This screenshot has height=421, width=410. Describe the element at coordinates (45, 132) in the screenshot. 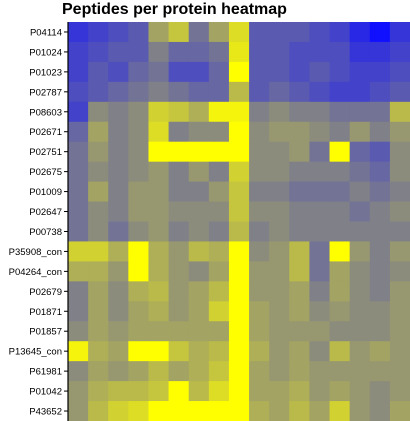

I see `row-label: P02671` at that location.